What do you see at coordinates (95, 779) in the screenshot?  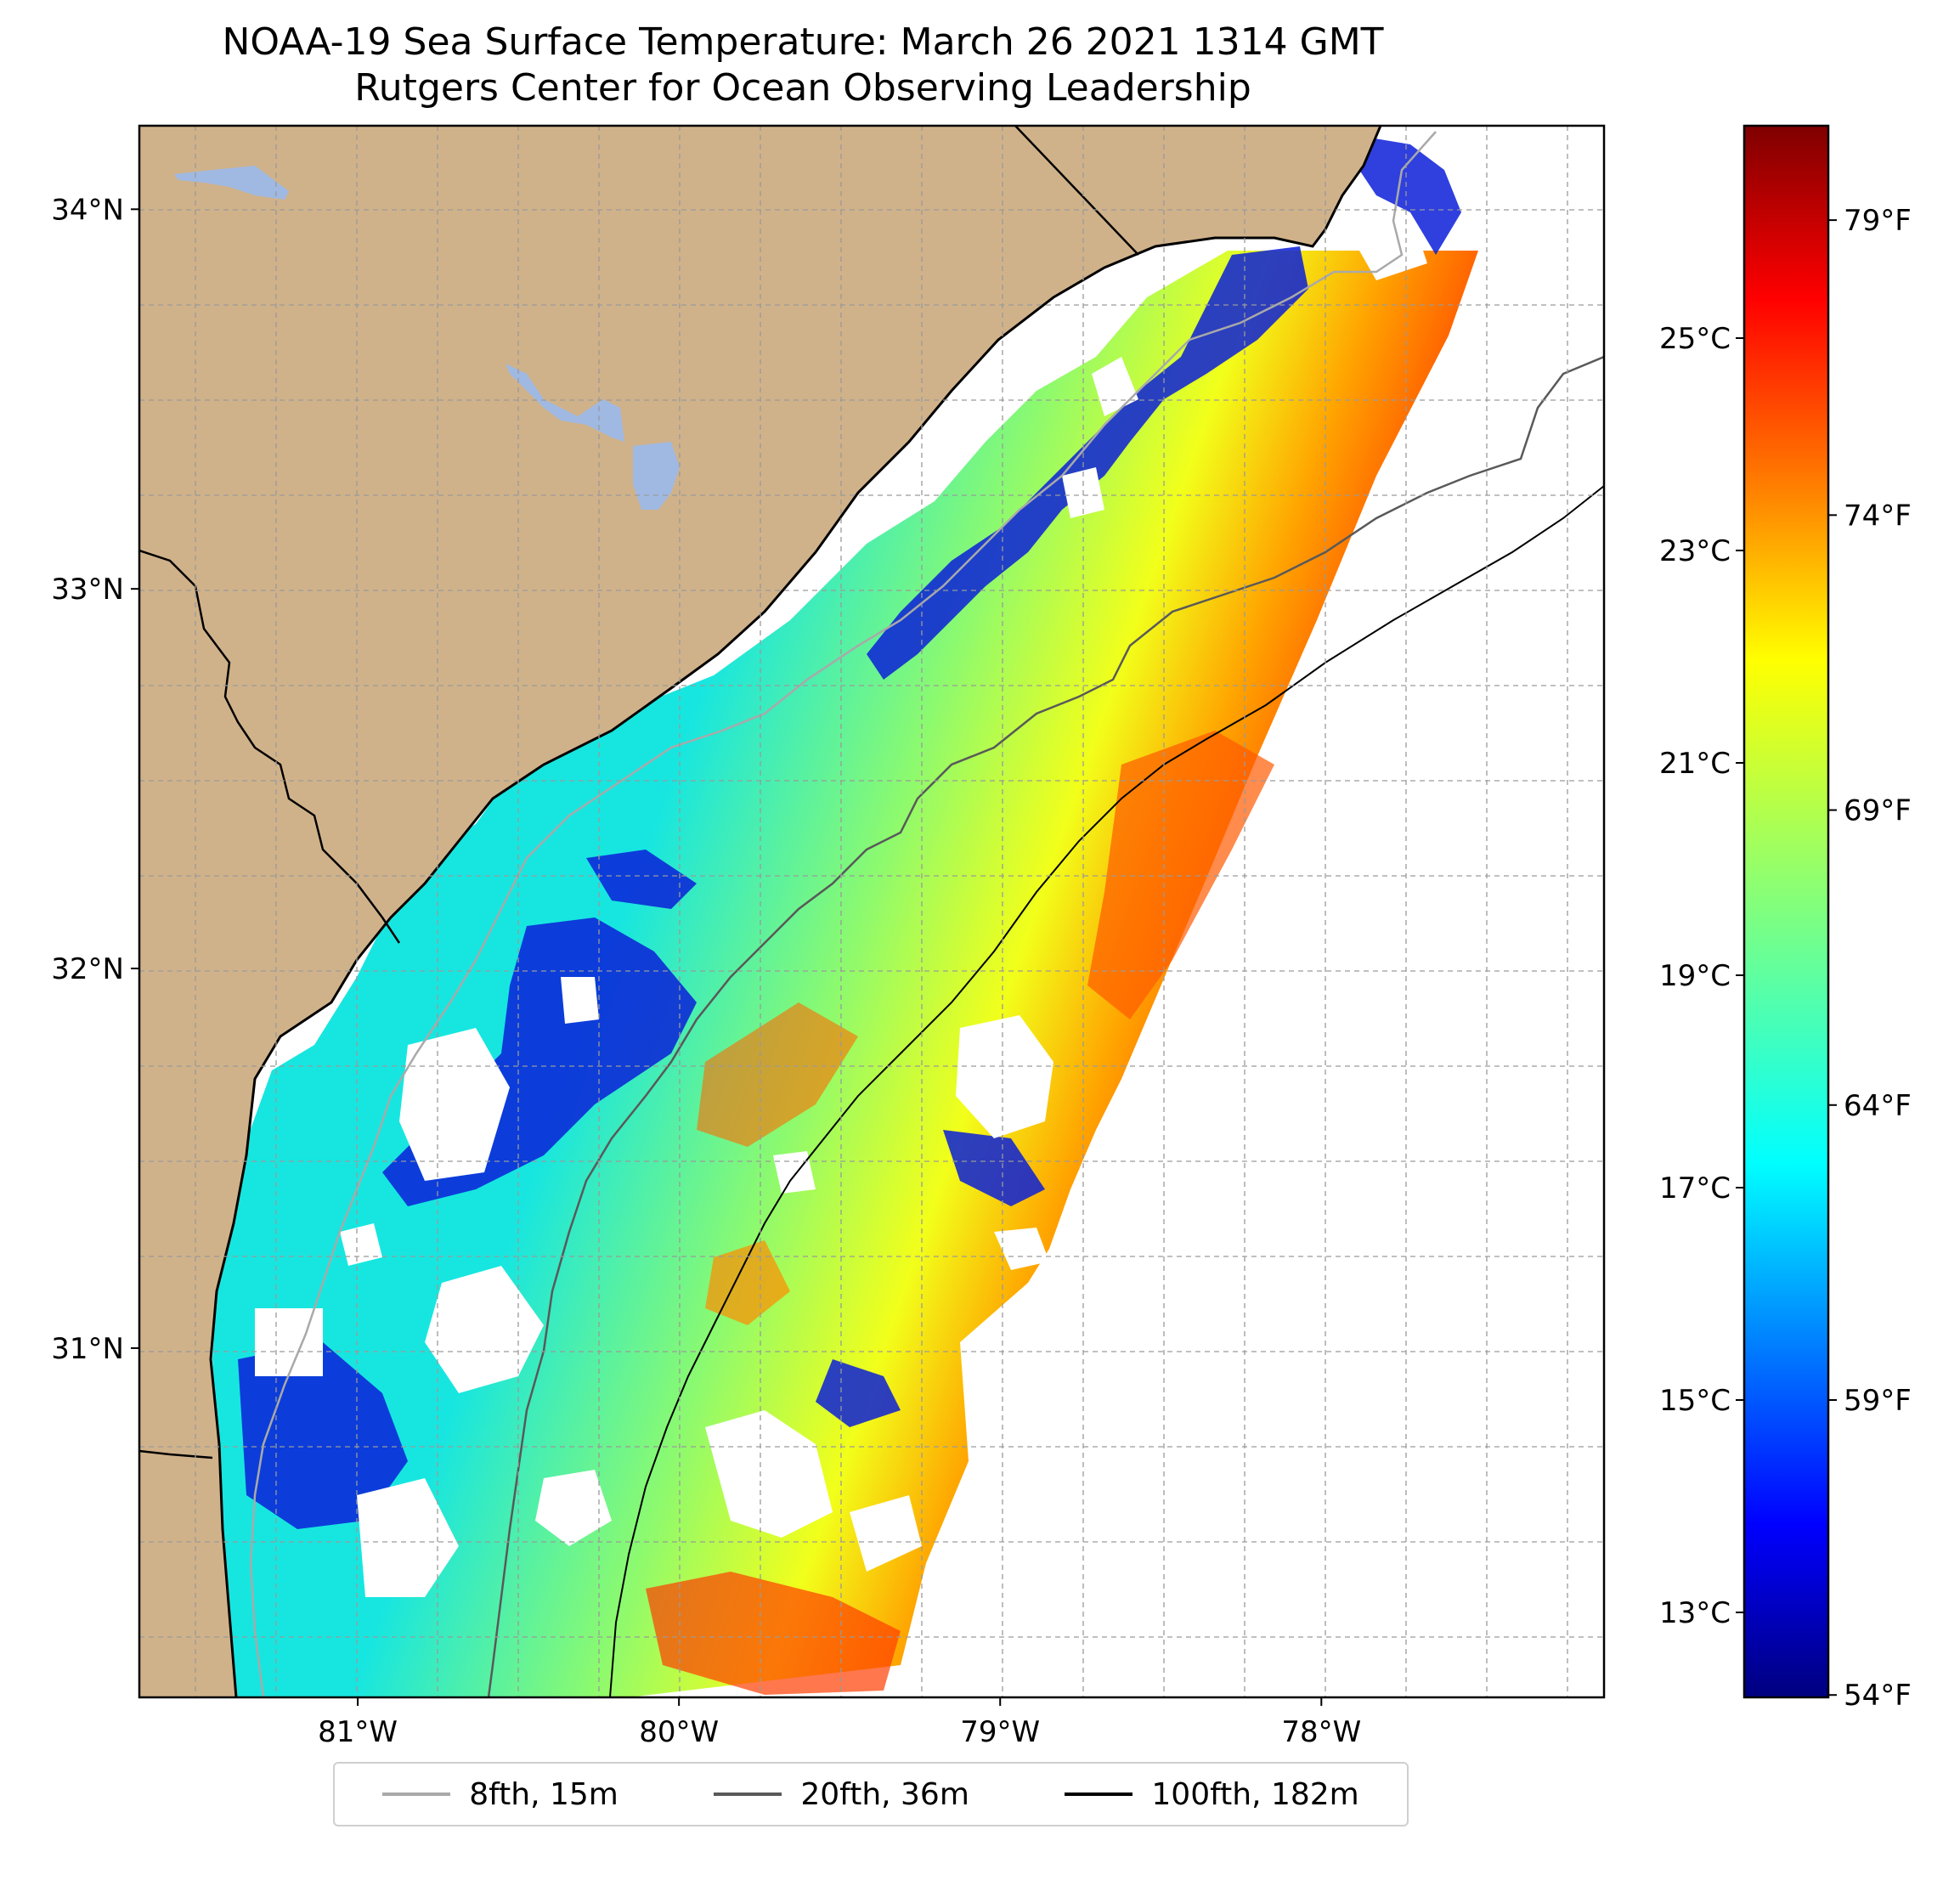 I see `latitude-axis: 34°N 33°N 32°N 31°N` at bounding box center [95, 779].